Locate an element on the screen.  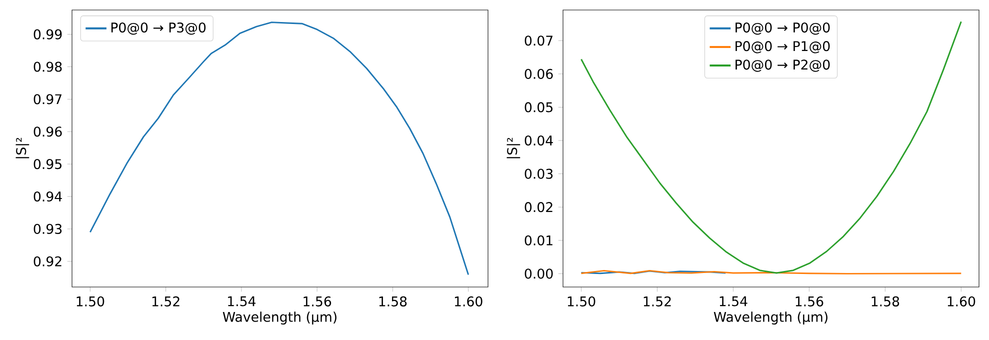
y-tick-label: 0.05 is located at coordinates (538, 107).